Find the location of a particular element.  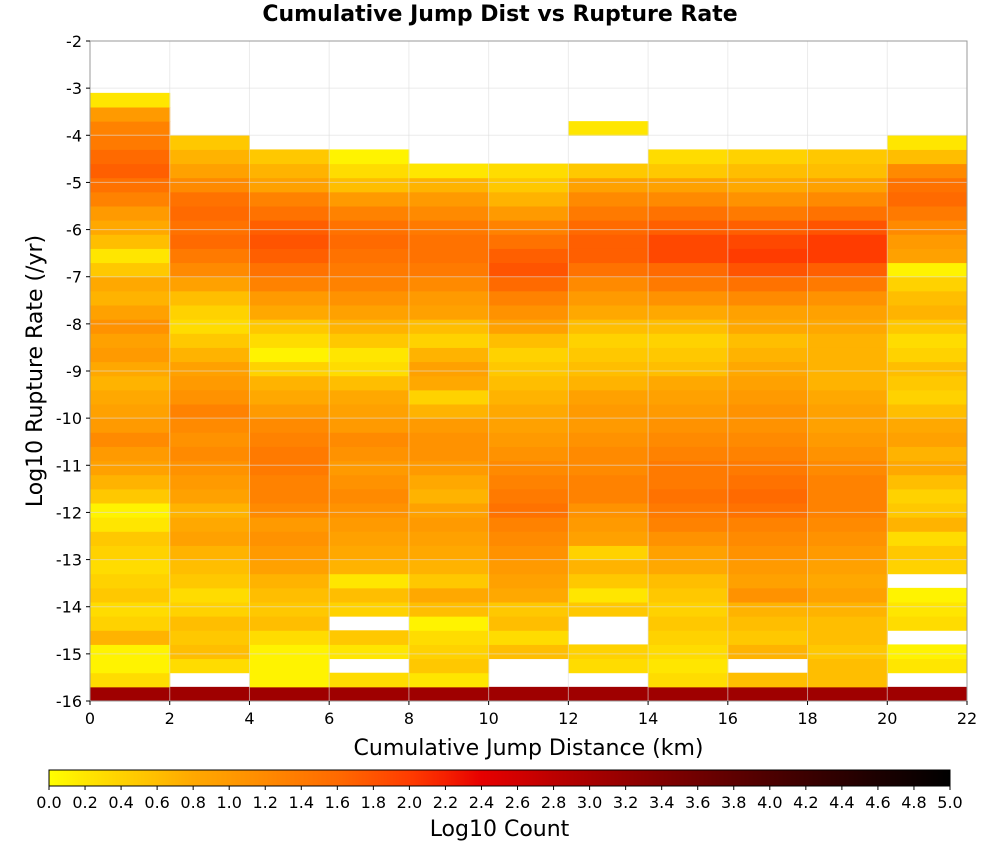

colorbar-tick-label: 4.0 is located at coordinates (769, 802).